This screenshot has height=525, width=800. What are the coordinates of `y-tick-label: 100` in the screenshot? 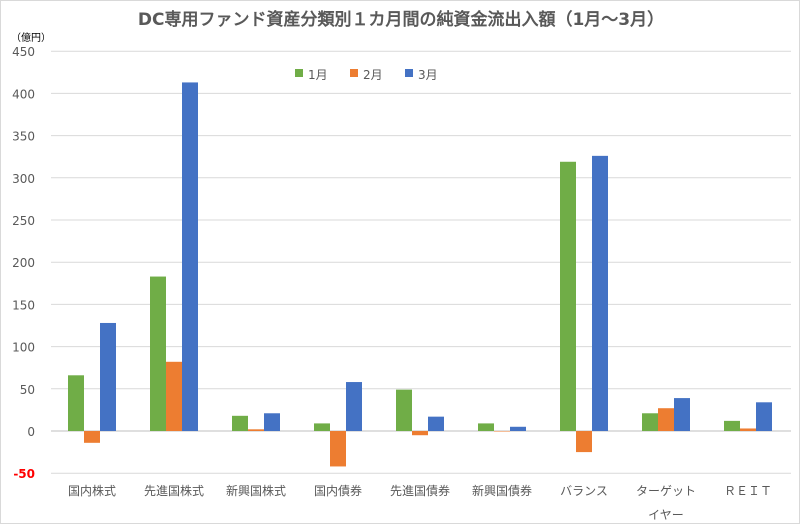 It's located at (23, 348).